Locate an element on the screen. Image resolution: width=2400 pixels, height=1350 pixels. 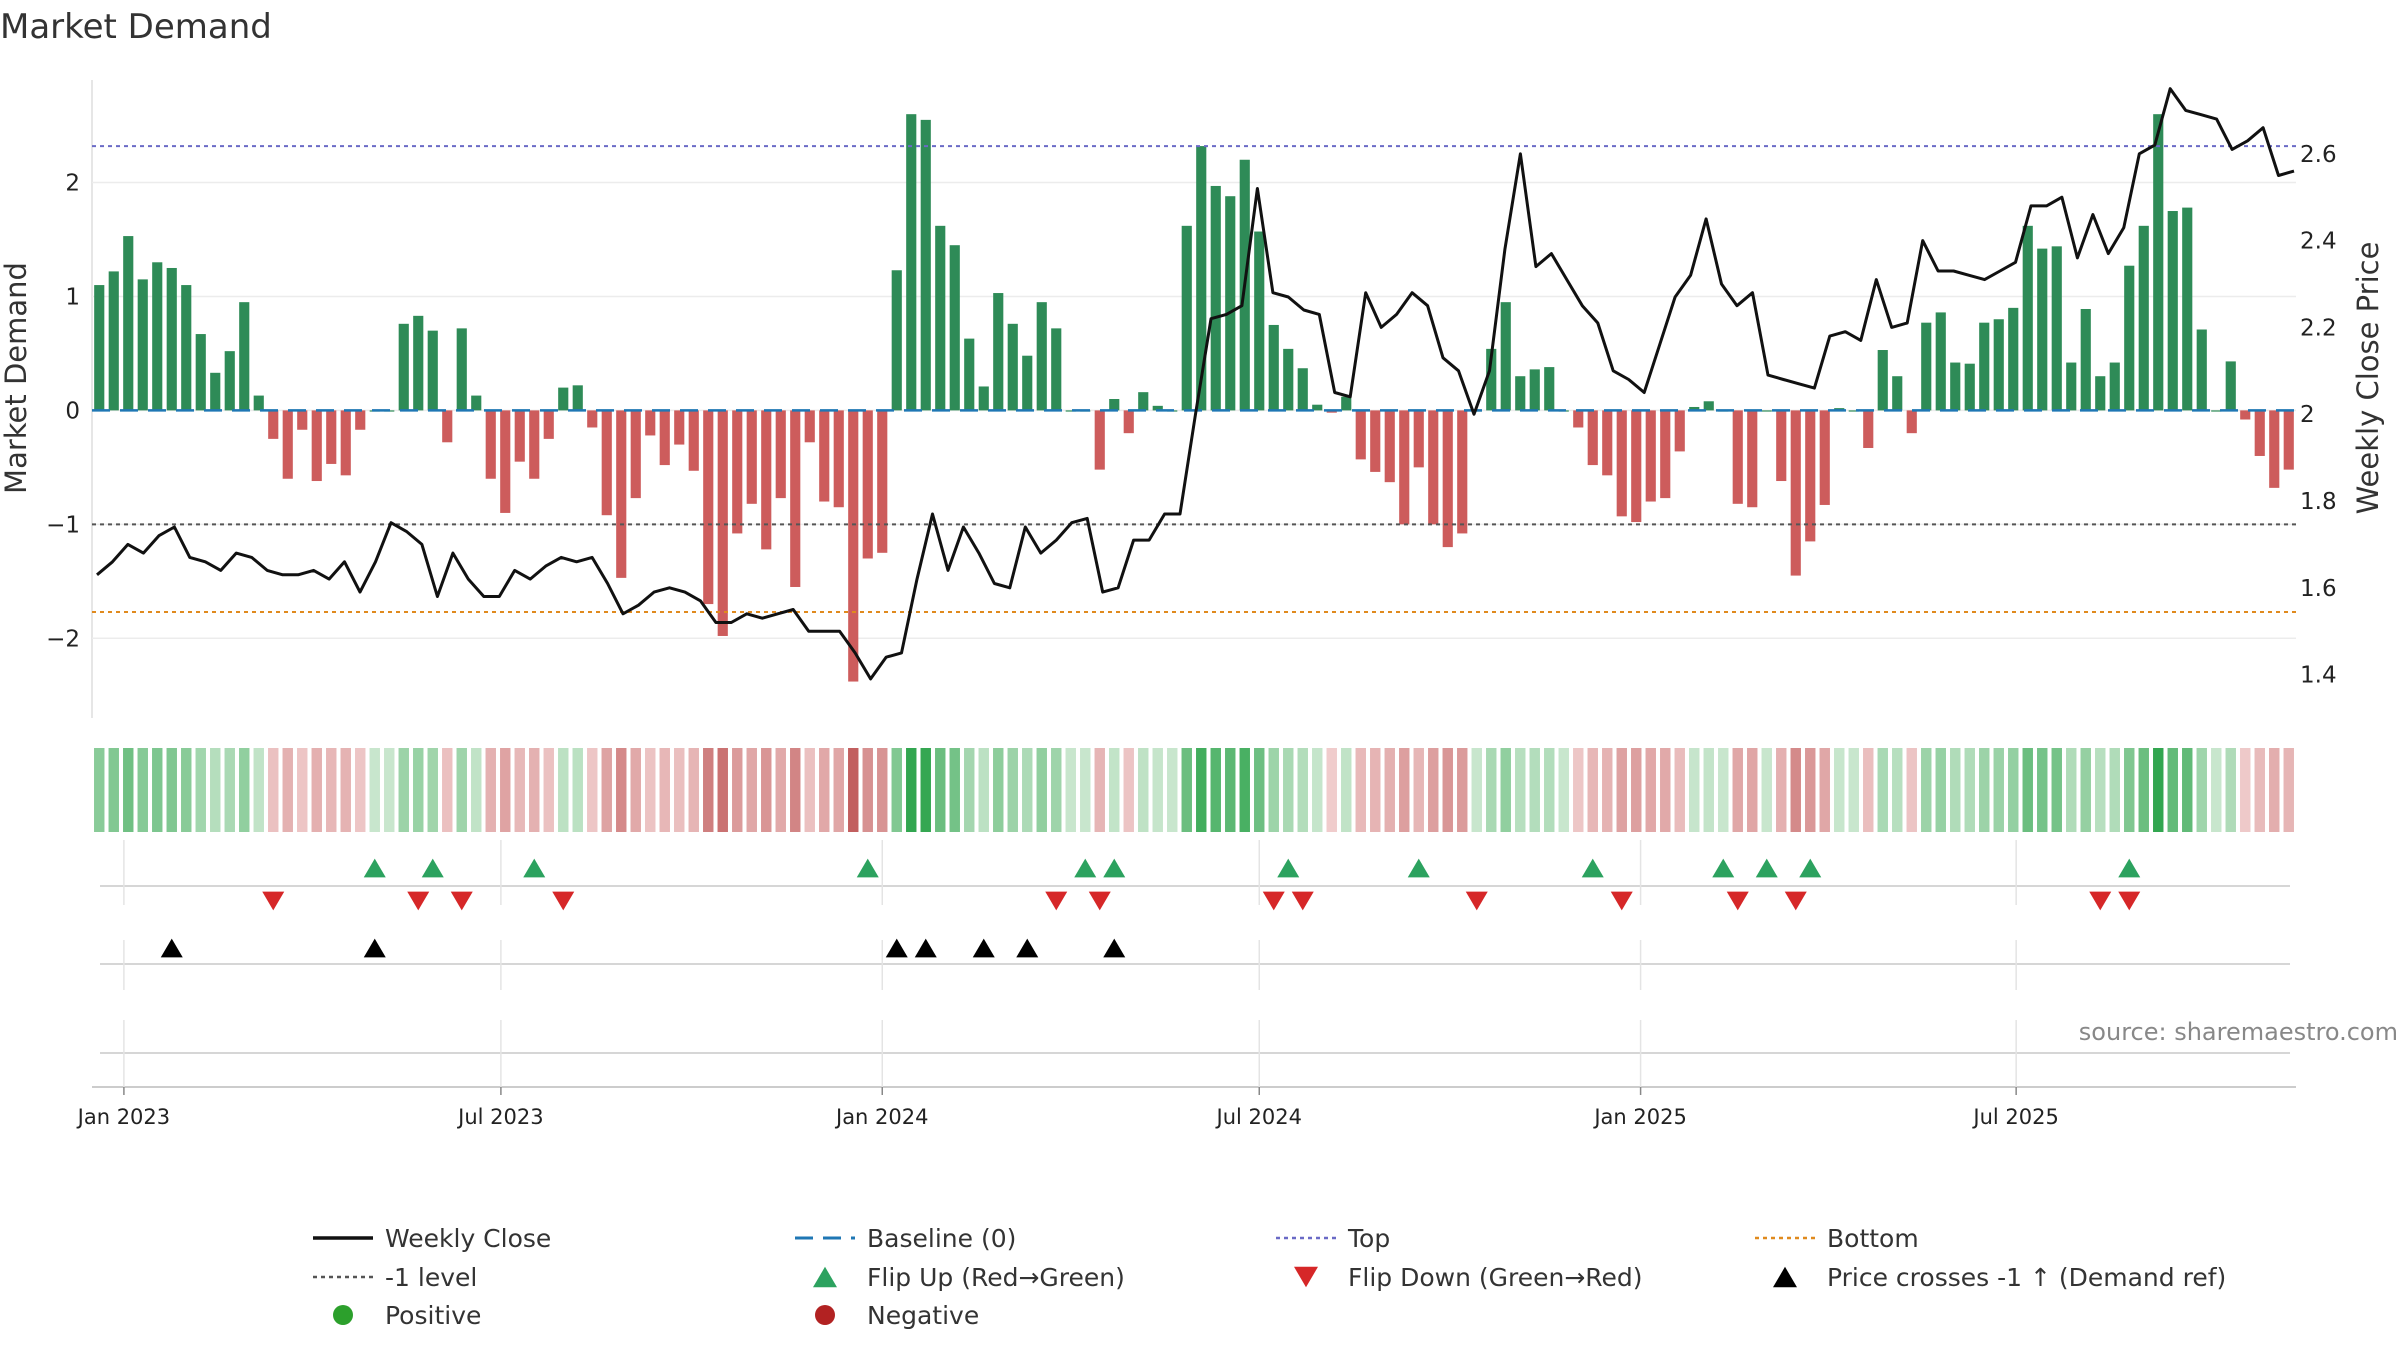
price-cross-panel is located at coordinates (1195, 951).